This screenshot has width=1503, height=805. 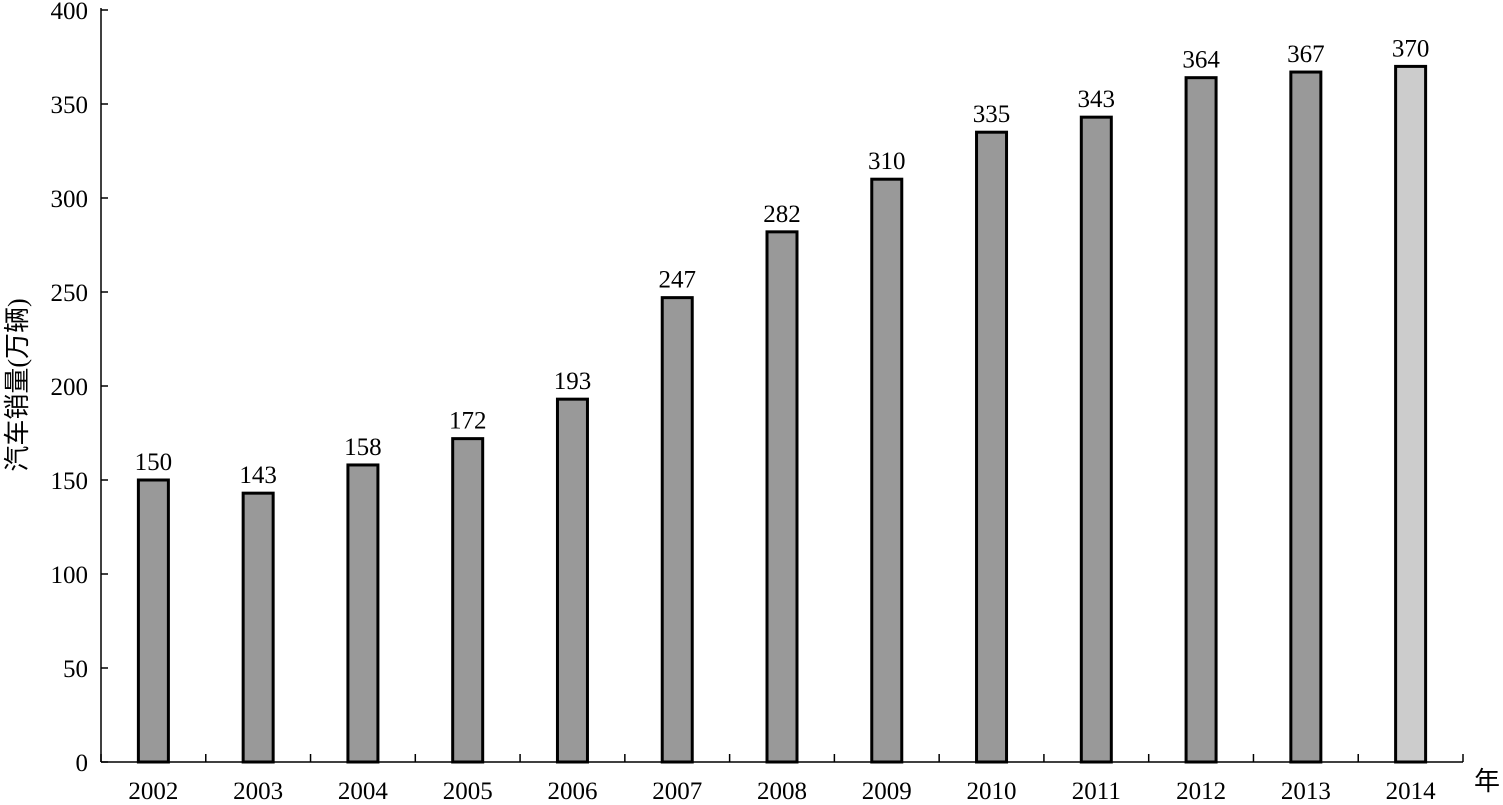 What do you see at coordinates (887, 789) in the screenshot?
I see `x-tick-label-2009: 2009` at bounding box center [887, 789].